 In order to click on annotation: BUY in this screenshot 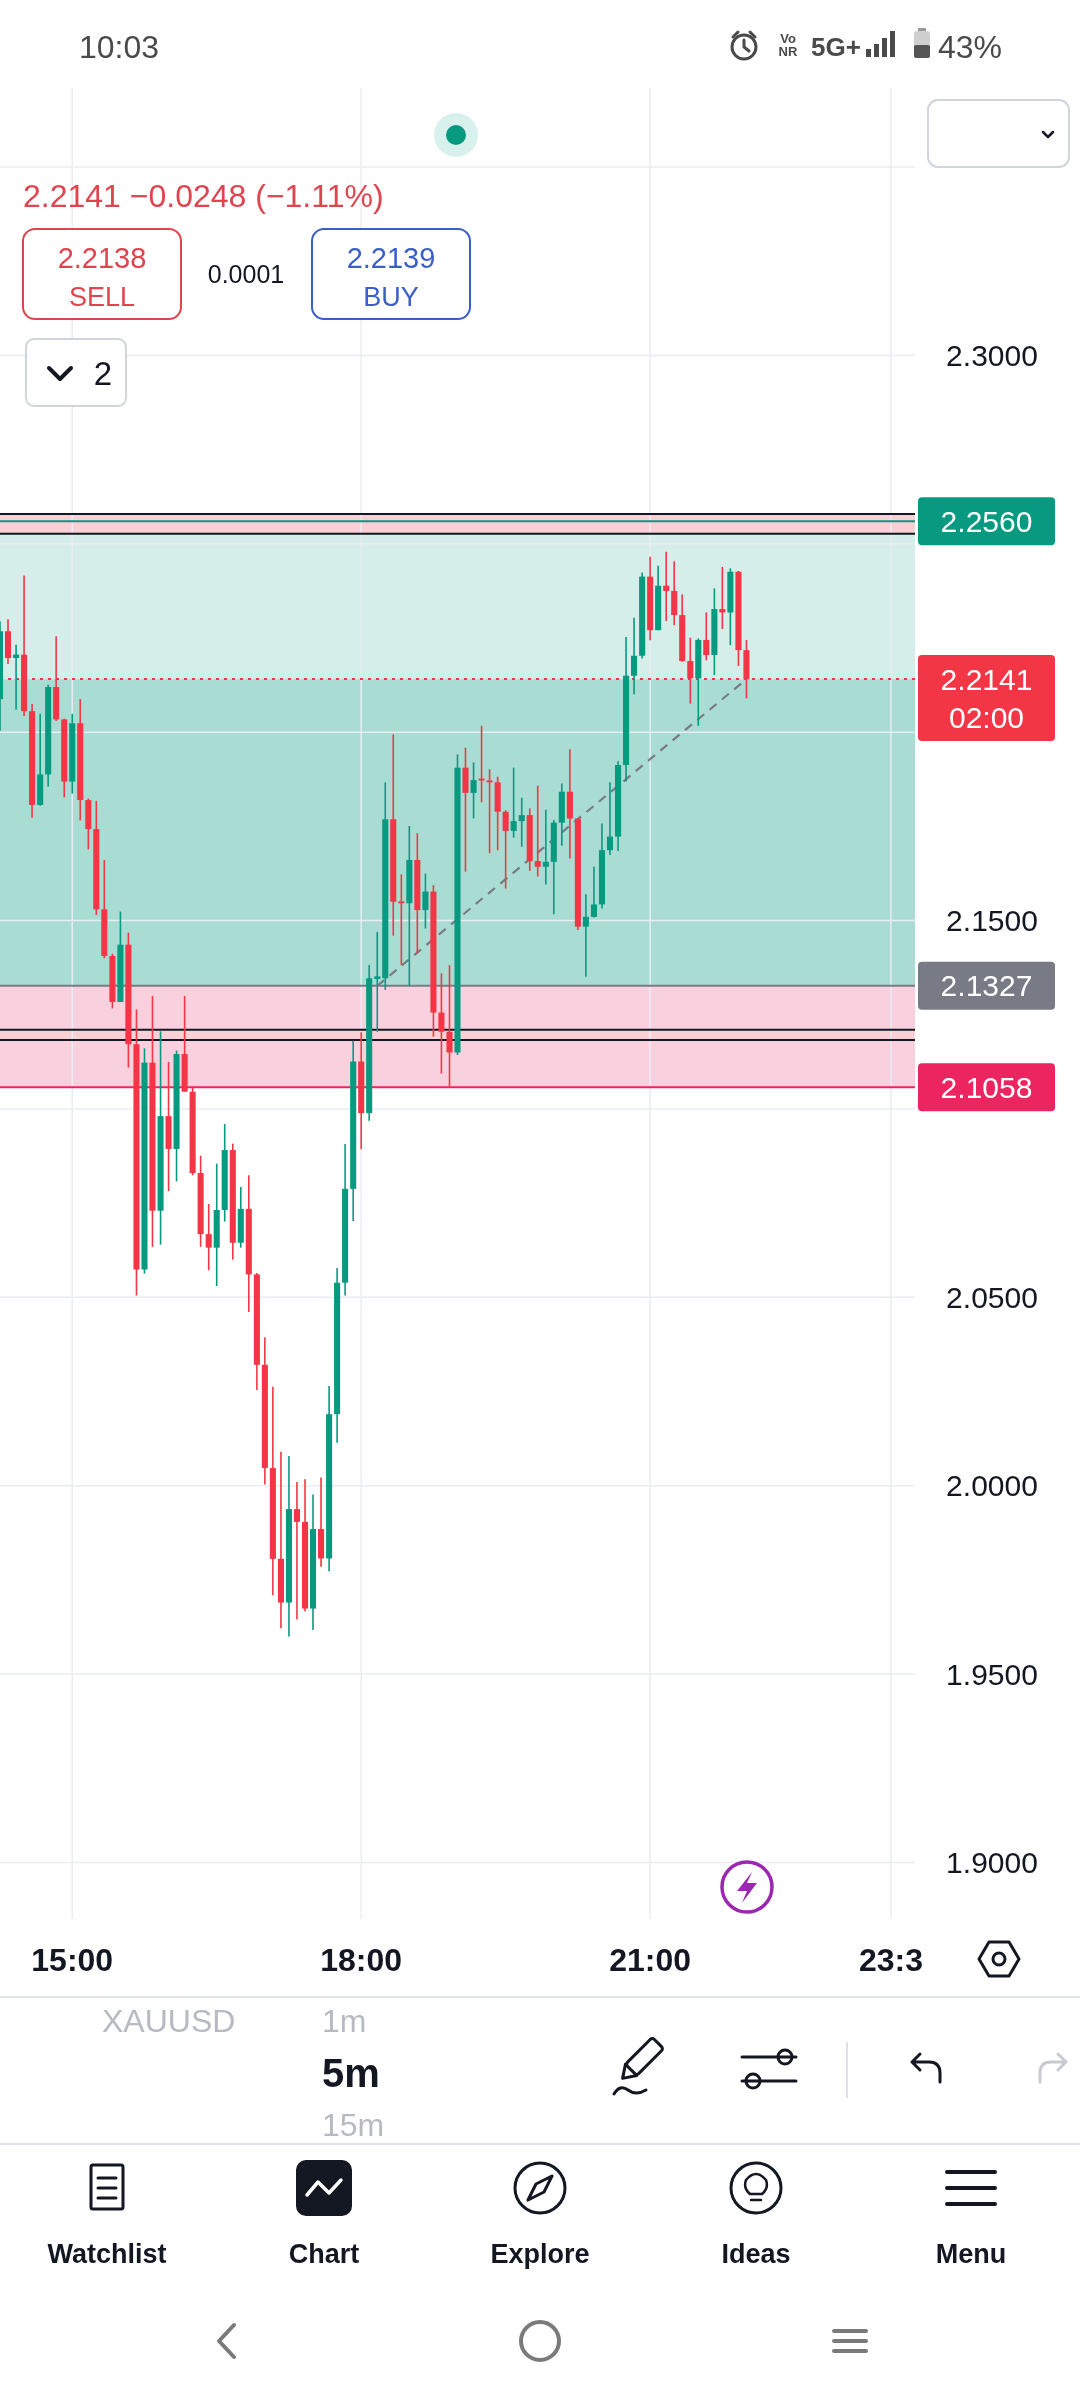, I will do `click(391, 297)`.